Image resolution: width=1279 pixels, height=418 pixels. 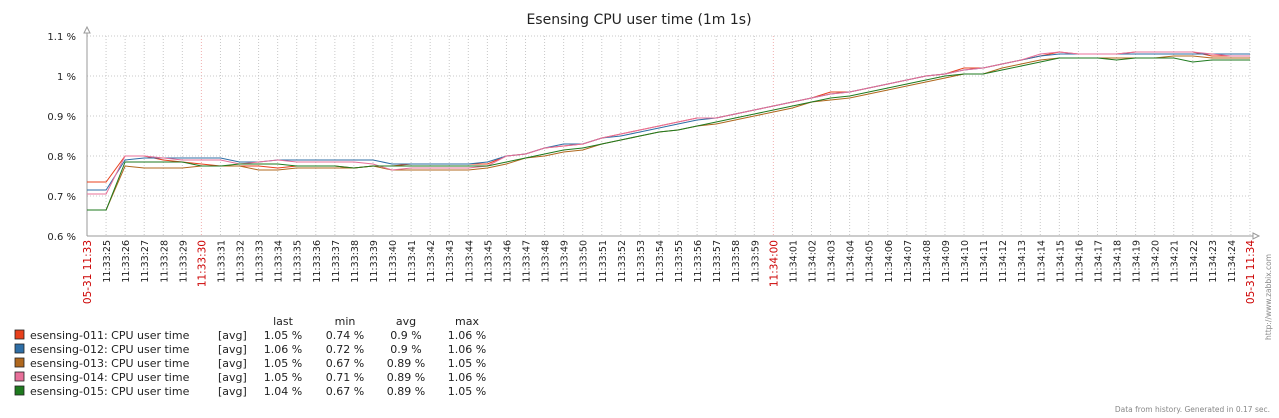 I want to click on x-tick-label: 11:33:36, so click(x=317, y=261).